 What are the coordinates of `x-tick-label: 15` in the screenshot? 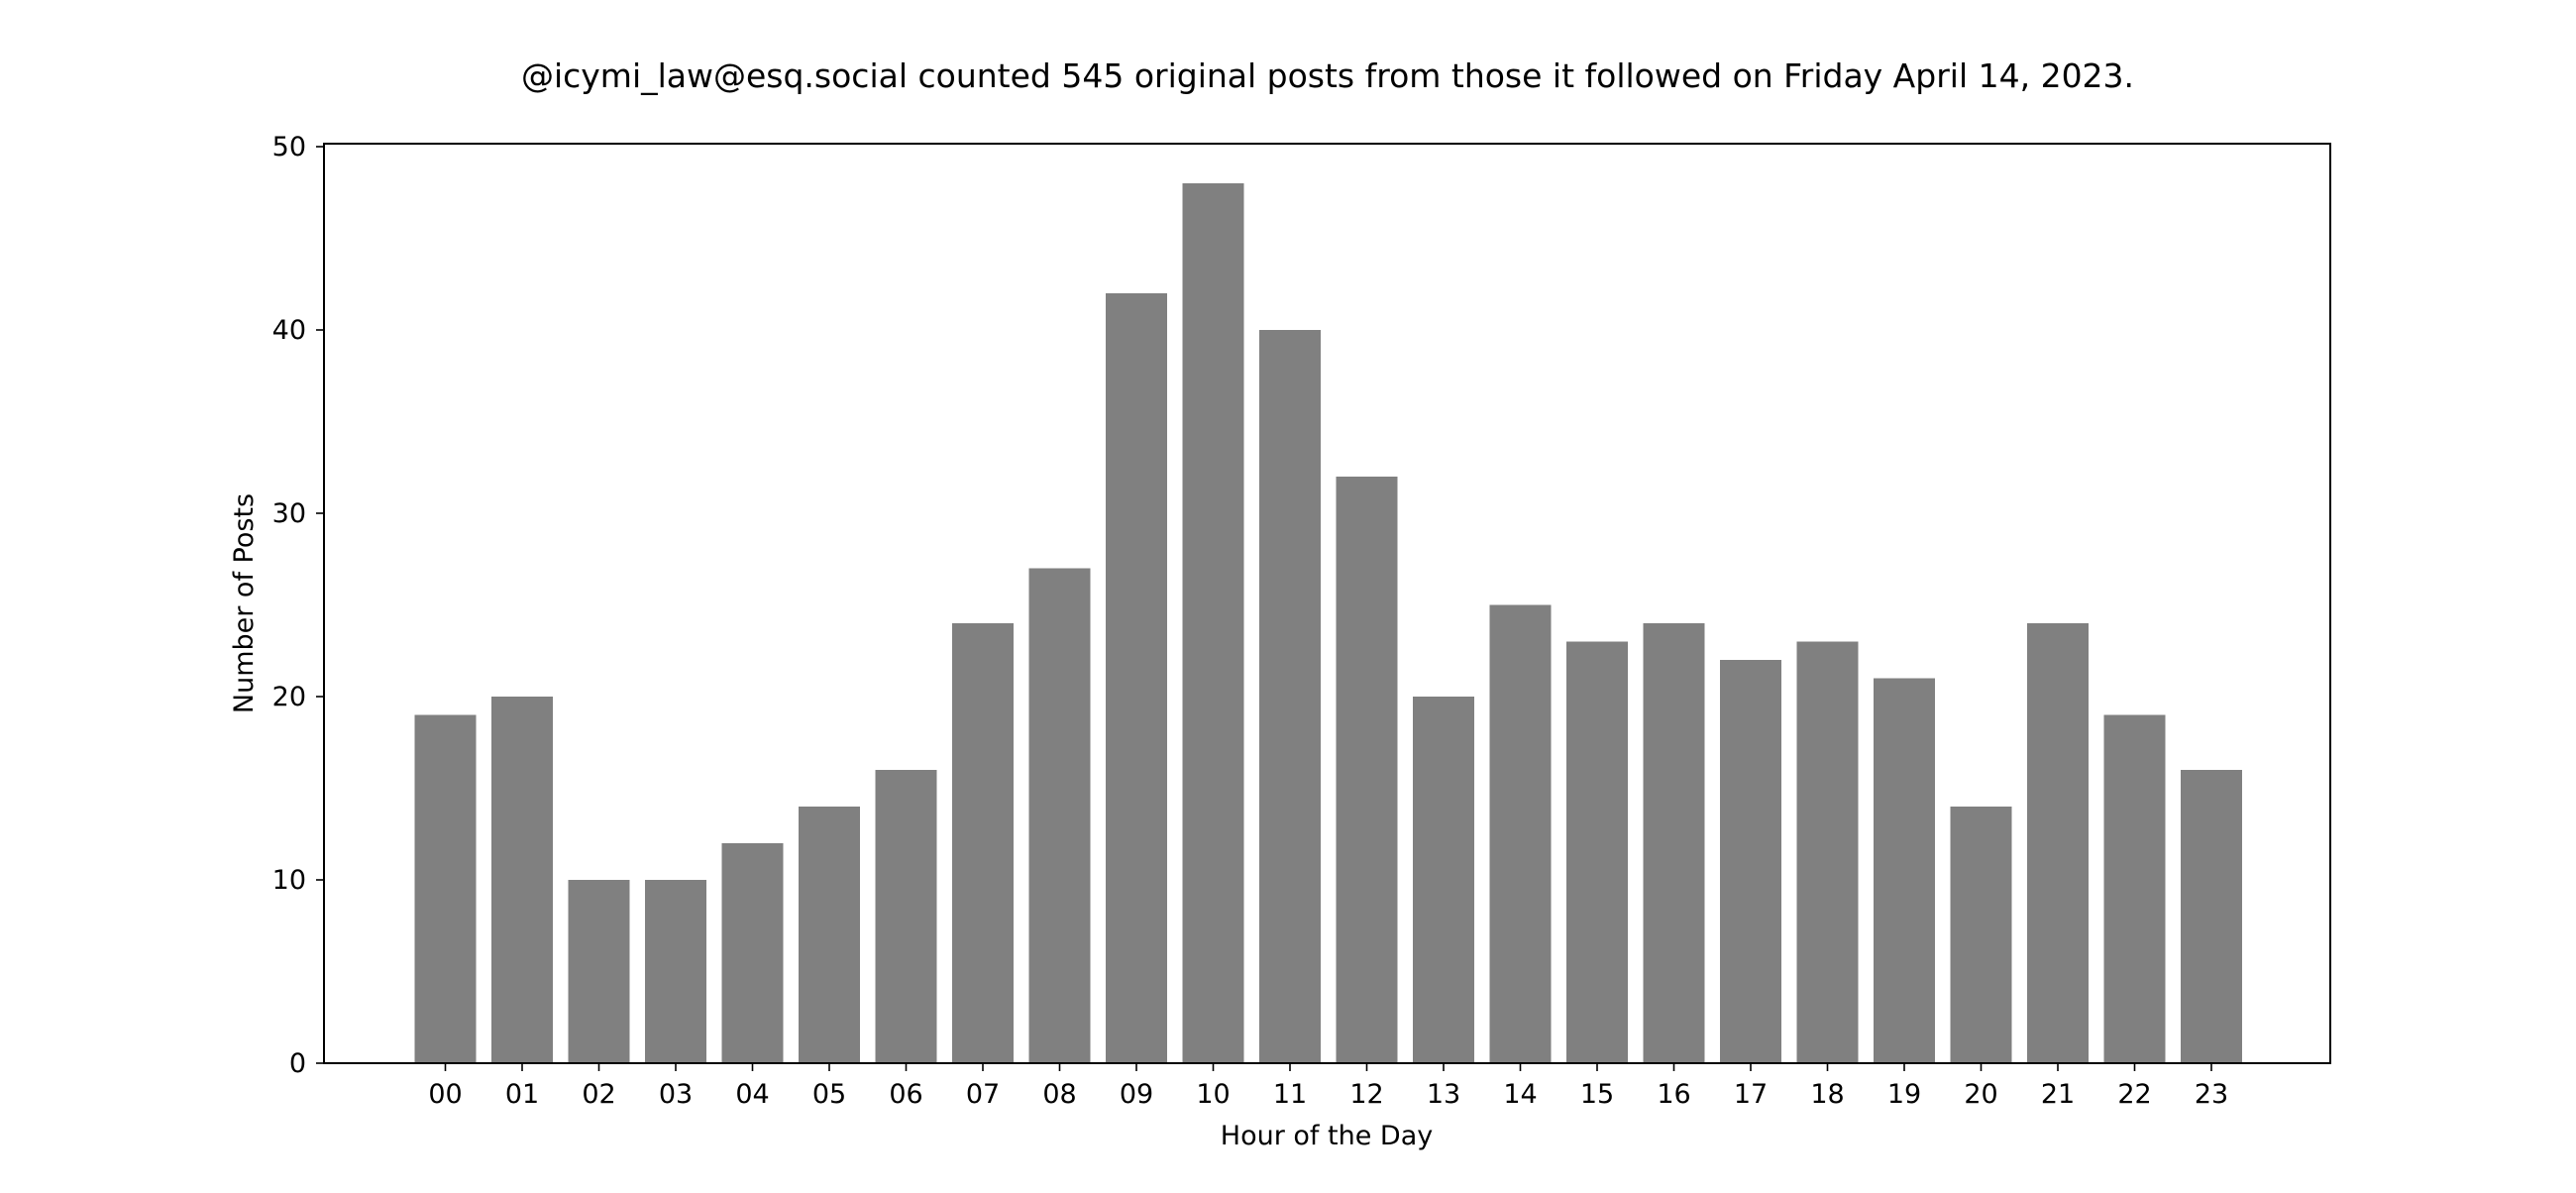 It's located at (1597, 1094).